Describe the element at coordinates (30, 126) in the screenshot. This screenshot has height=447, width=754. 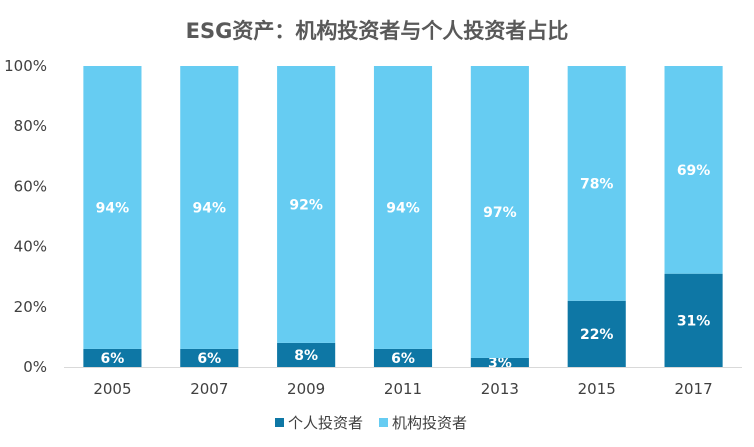
I see `y-tick-label: 80%` at that location.